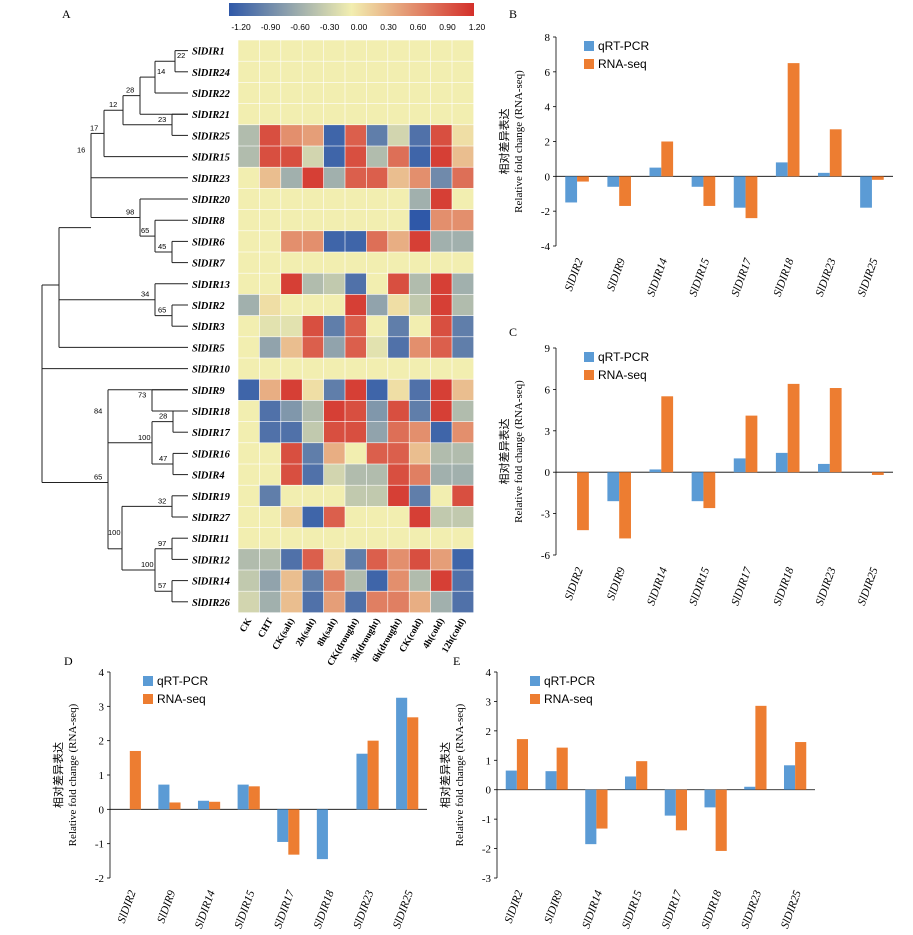  Describe the element at coordinates (211, 136) in the screenshot. I see `heatmap-row-label: SlDIR25` at that location.